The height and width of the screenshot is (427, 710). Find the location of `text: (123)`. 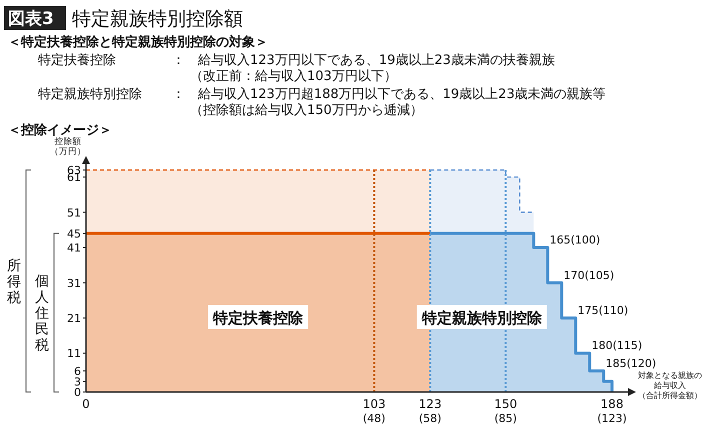

text: (123) is located at coordinates (612, 418).